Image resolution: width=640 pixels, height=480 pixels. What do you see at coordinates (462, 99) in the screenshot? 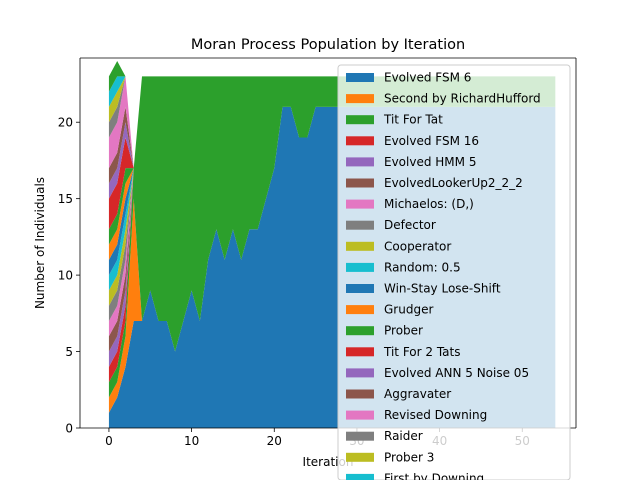
I see `legend-entry-label: Second by RichardHufford` at bounding box center [462, 99].